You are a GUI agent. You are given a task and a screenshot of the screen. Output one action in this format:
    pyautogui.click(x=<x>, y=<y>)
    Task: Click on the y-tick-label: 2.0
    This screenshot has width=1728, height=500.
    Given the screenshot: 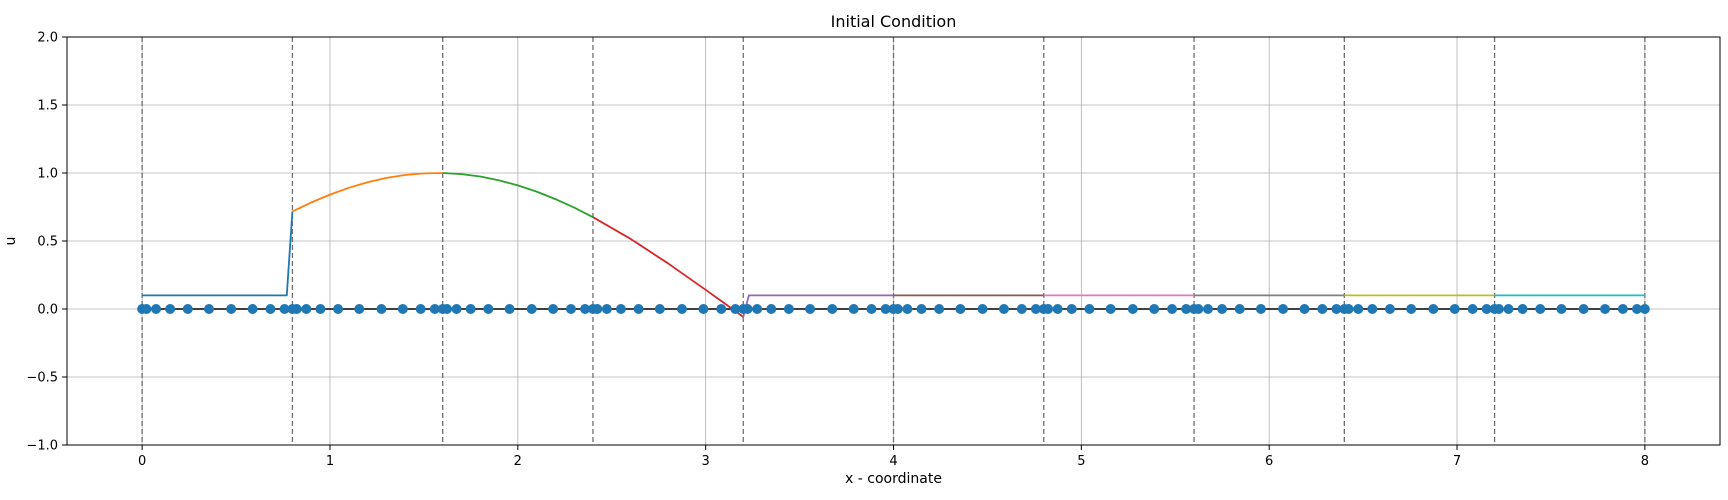 What is the action you would take?
    pyautogui.click(x=47, y=38)
    